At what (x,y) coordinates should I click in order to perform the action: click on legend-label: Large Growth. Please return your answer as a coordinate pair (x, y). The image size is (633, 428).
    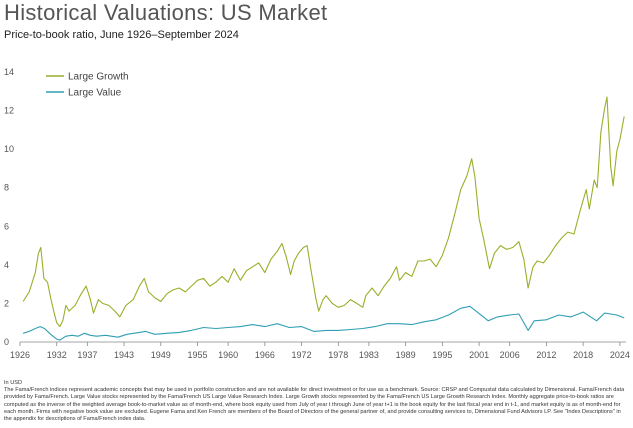
    Looking at the image, I should click on (98, 77).